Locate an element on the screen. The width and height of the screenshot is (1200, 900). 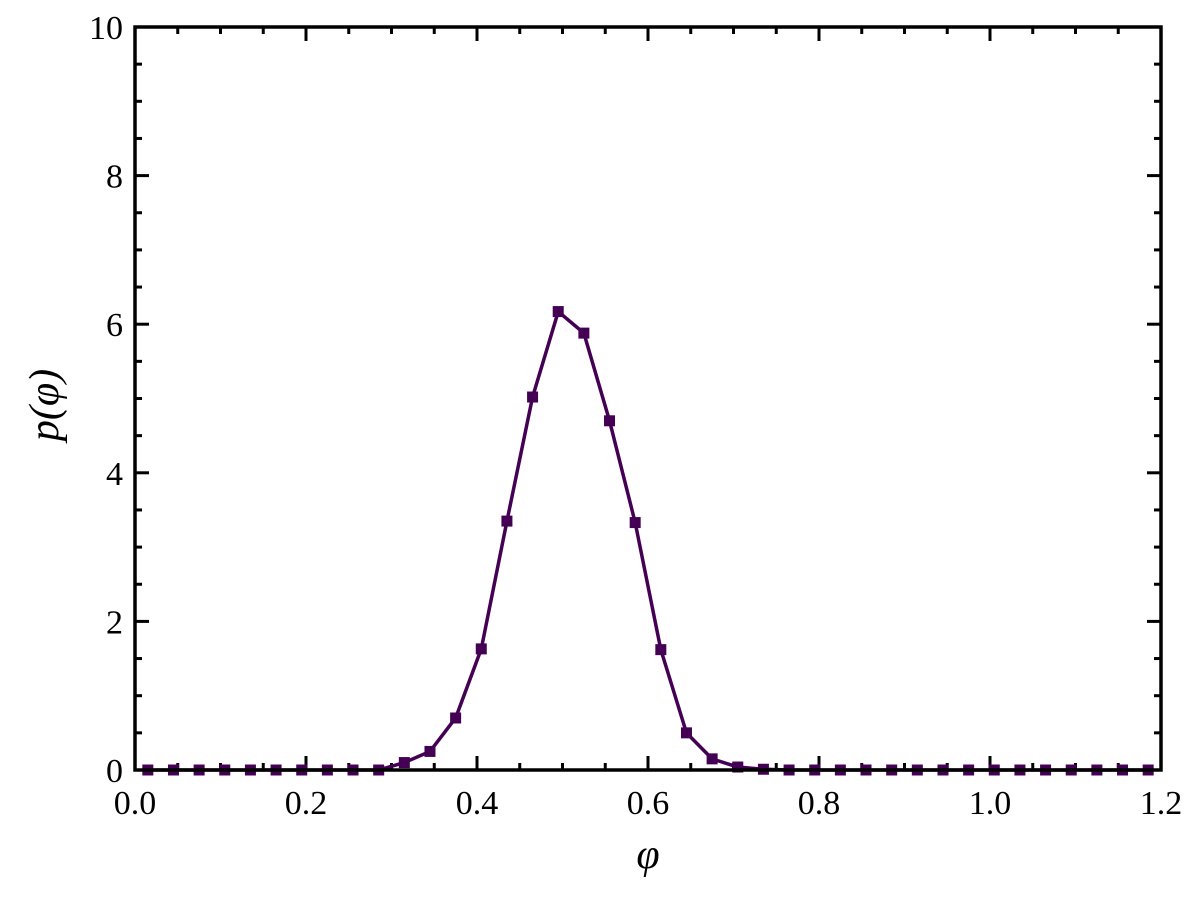
x-tick-label: 1.0 is located at coordinates (990, 803).